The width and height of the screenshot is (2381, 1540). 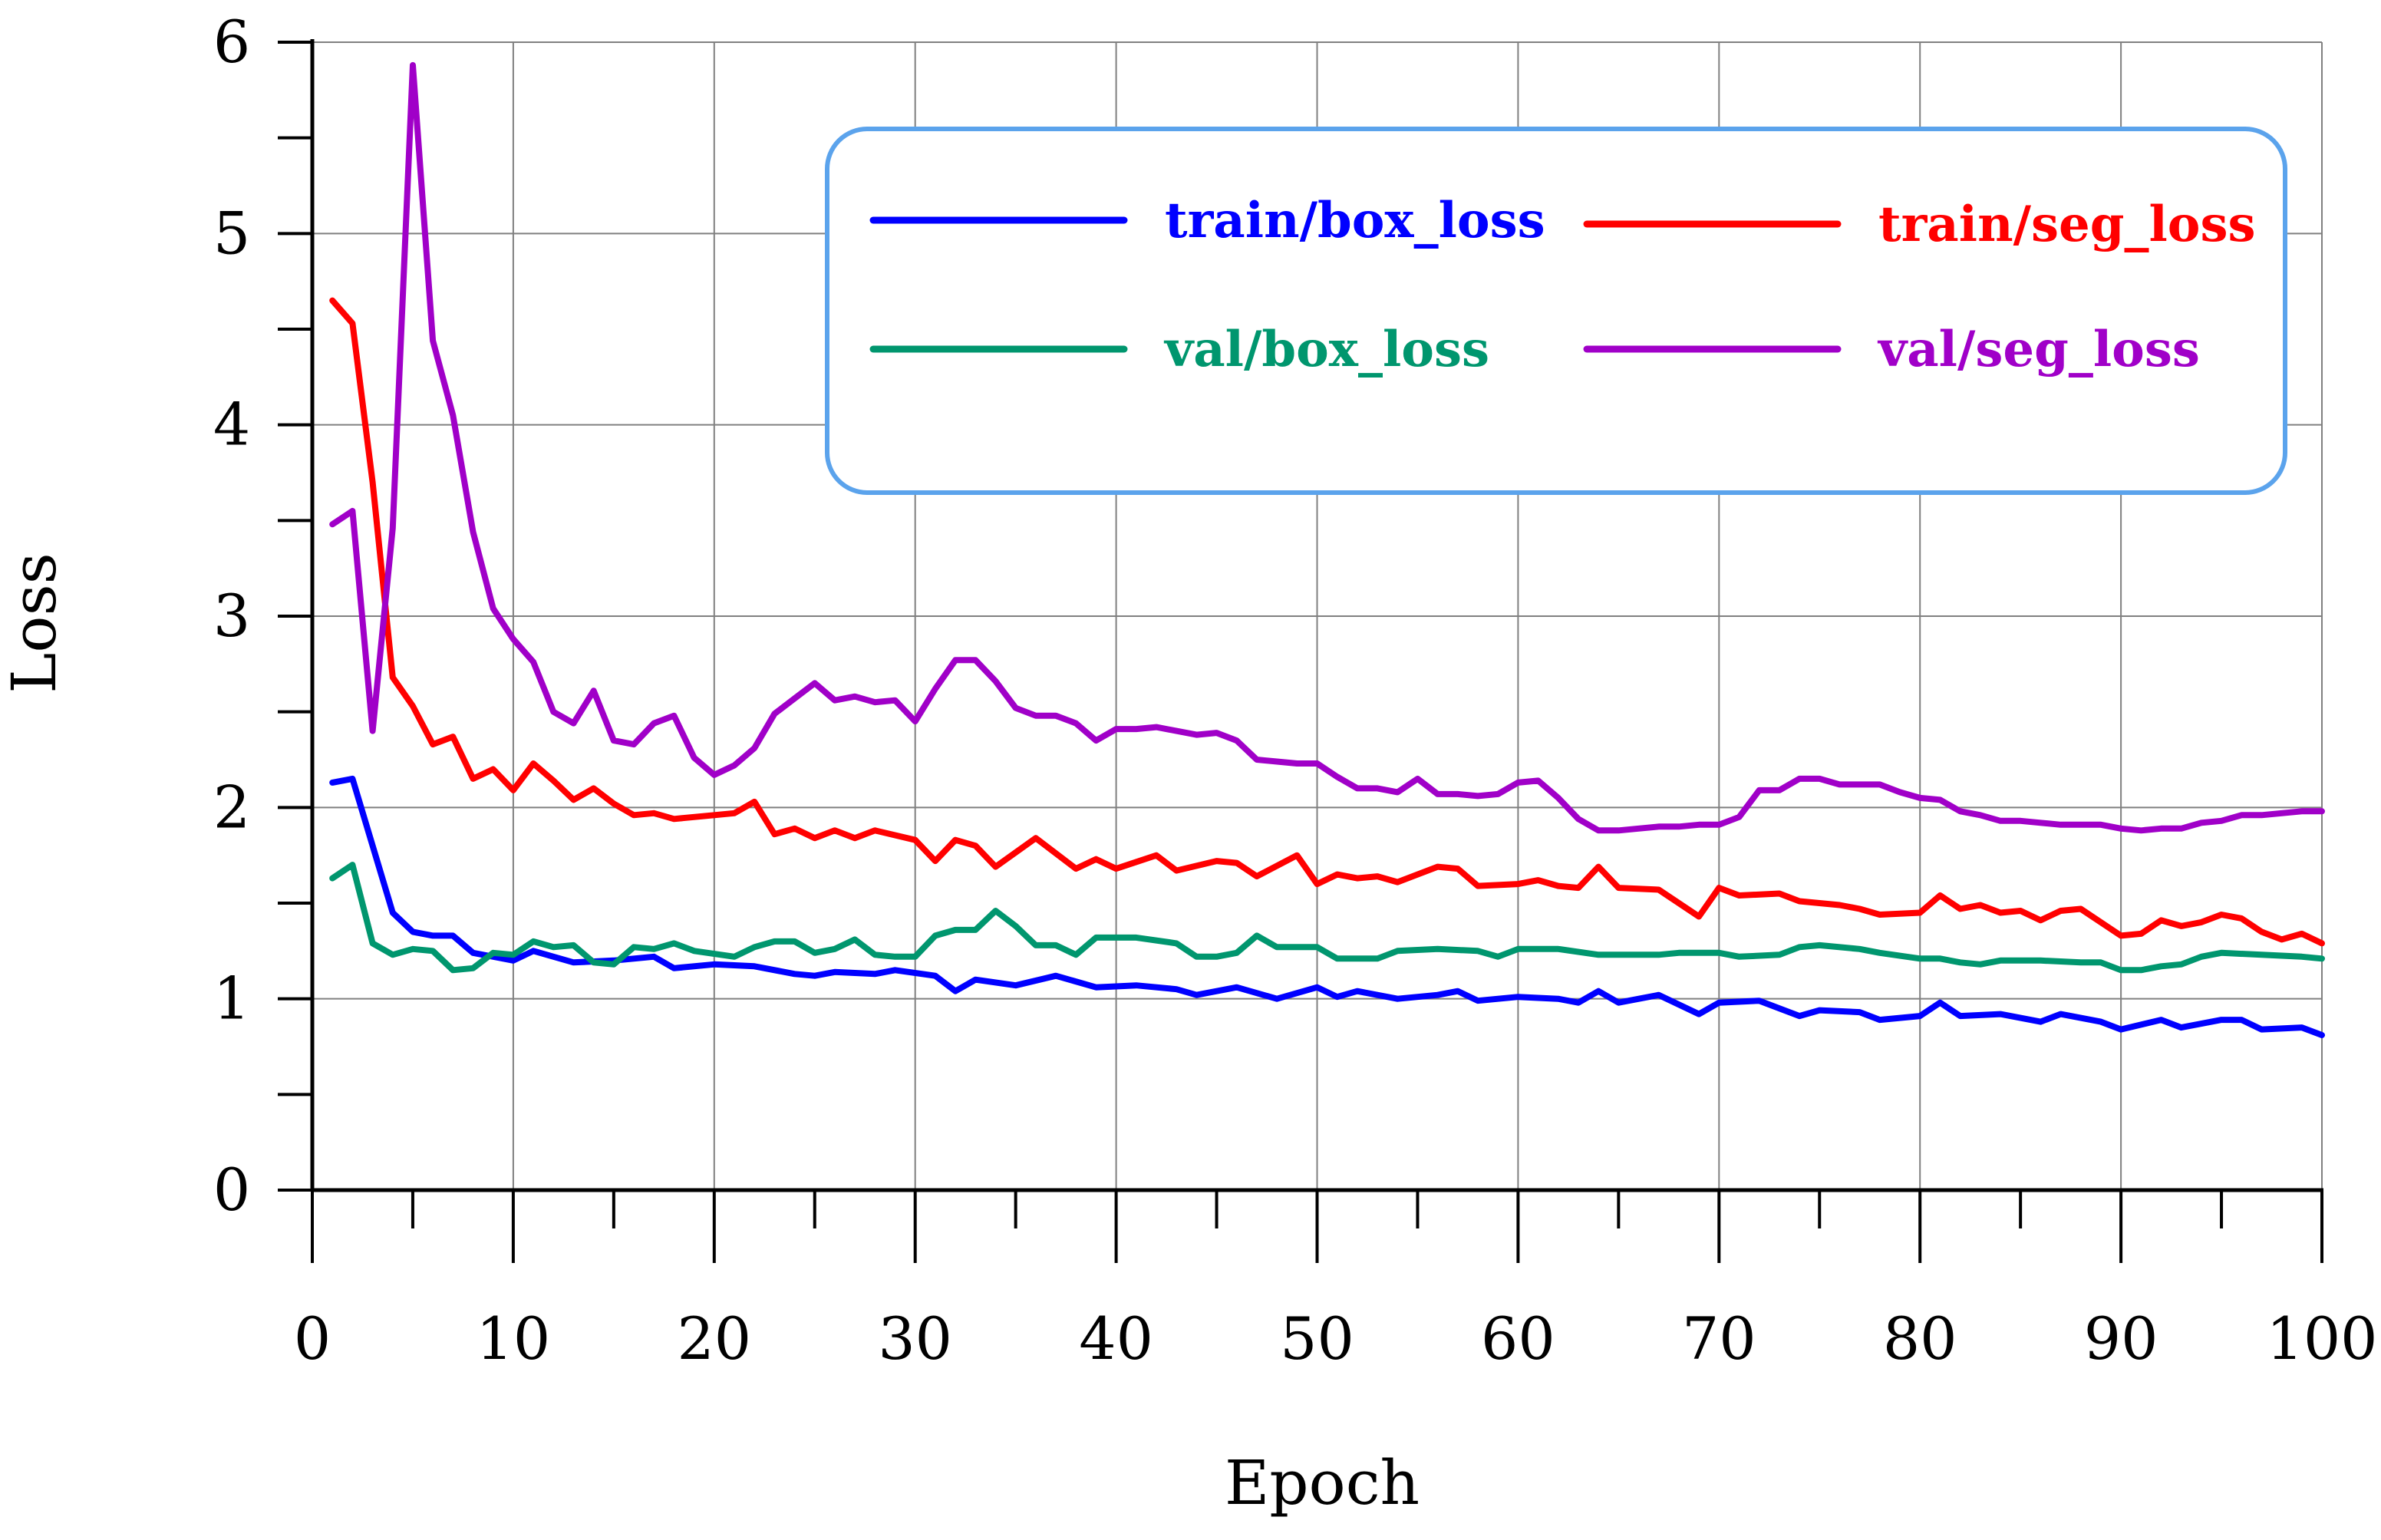 What do you see at coordinates (1719, 1339) in the screenshot?
I see `x-tick-label: 70` at bounding box center [1719, 1339].